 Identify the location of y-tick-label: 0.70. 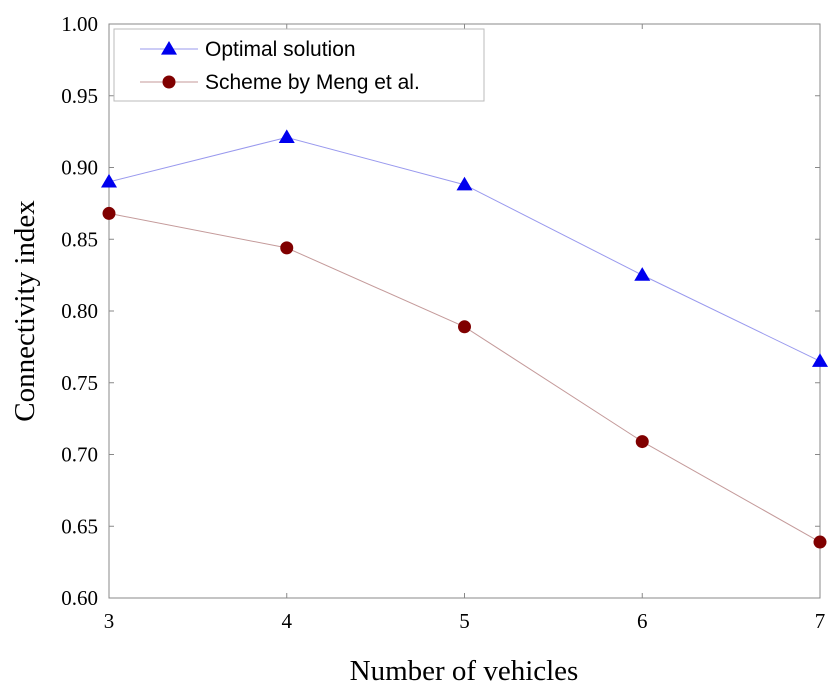
(79, 455).